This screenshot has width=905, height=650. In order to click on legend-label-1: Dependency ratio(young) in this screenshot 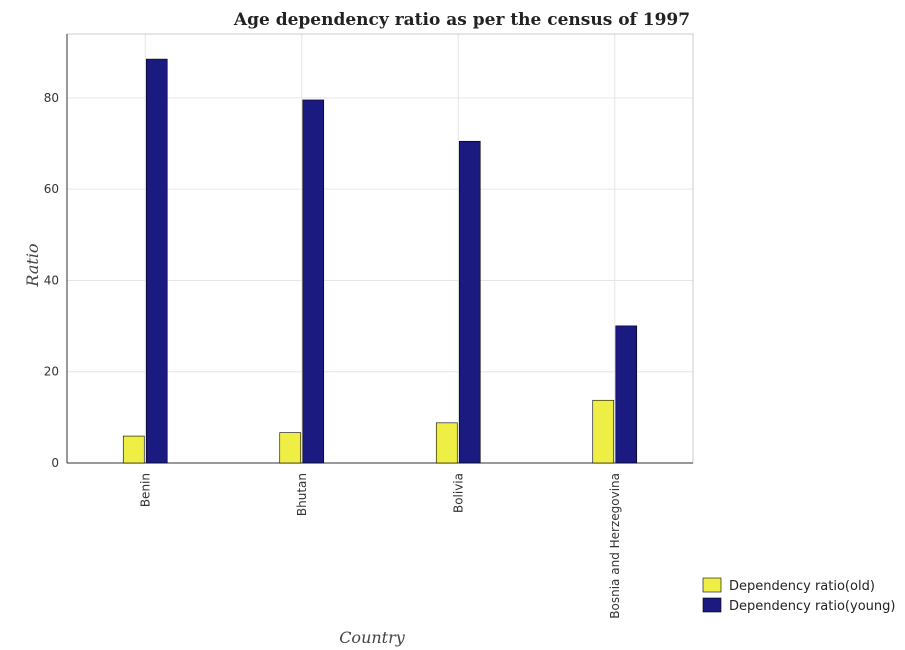, I will do `click(812, 606)`.